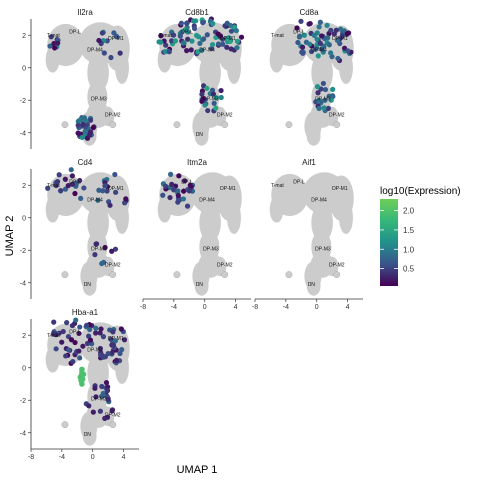 The image size is (480, 480). Describe the element at coordinates (89, 369) in the screenshot. I see `expressing-cells` at that location.